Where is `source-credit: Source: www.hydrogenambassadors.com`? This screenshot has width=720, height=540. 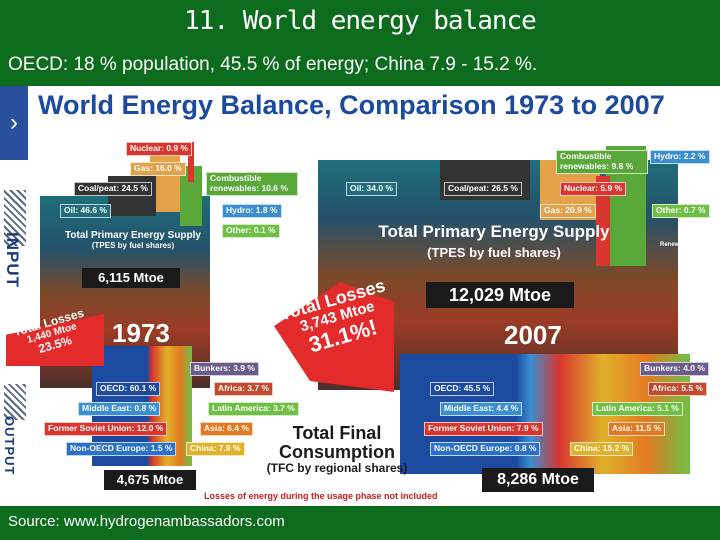
source-credit: Source: www.hydrogenambassadors.com is located at coordinates (146, 521).